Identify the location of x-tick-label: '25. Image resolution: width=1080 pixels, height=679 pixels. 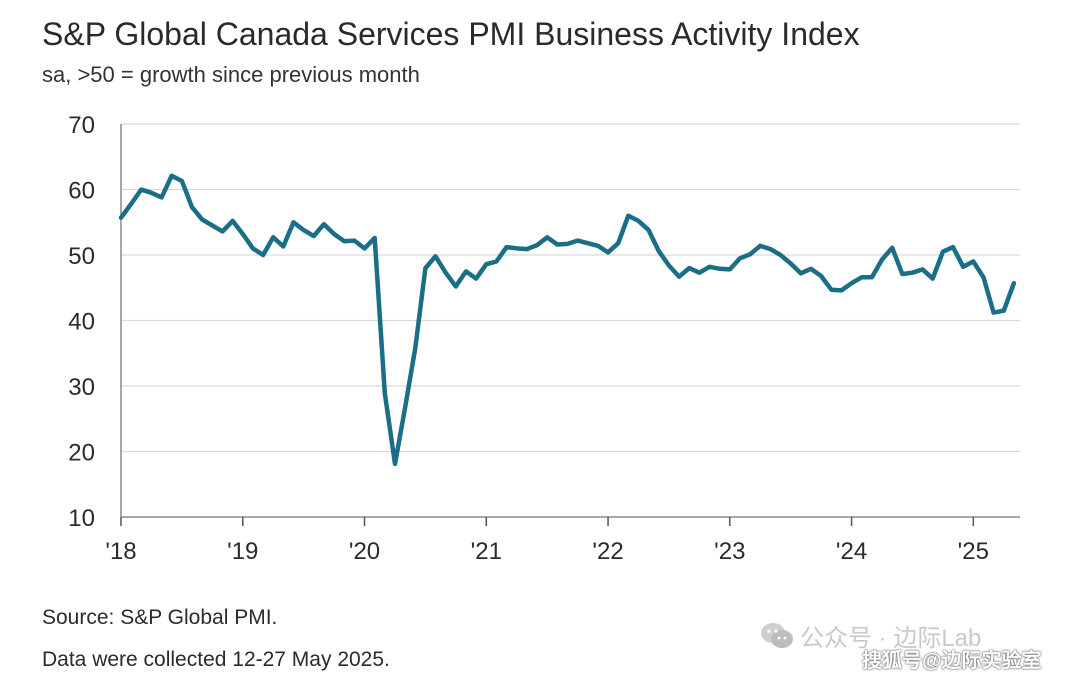
(973, 551).